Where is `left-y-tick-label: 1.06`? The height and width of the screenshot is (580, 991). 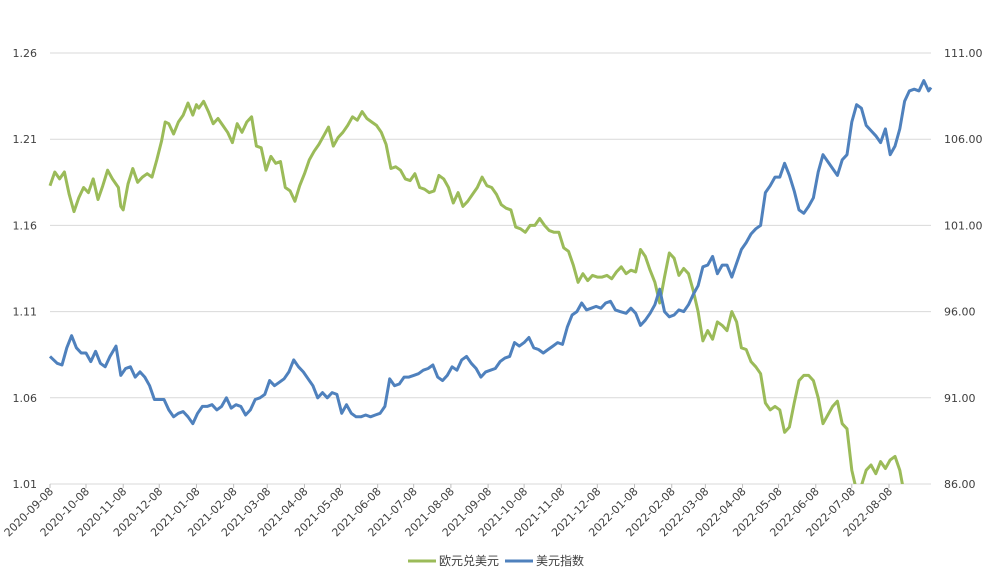 left-y-tick-label: 1.06 is located at coordinates (25, 398).